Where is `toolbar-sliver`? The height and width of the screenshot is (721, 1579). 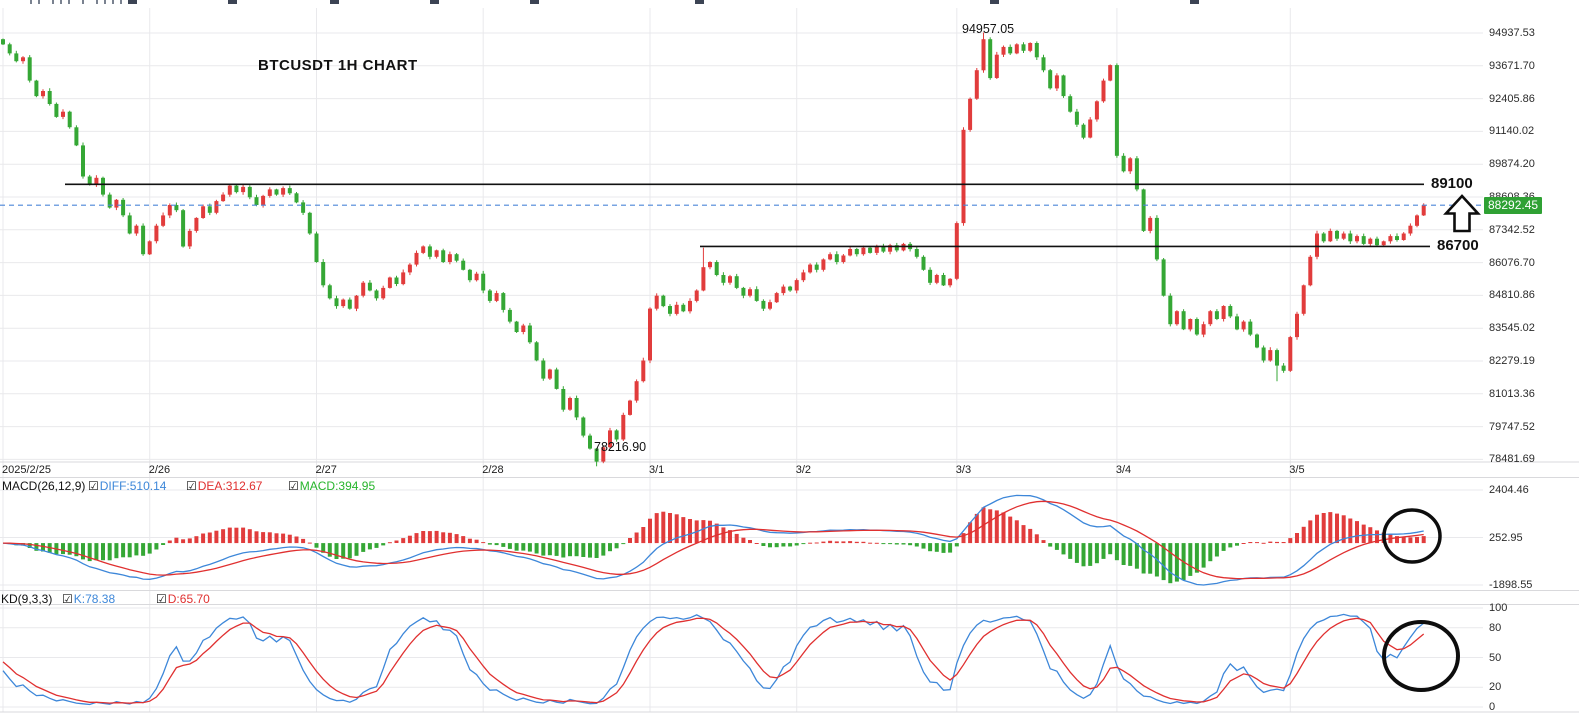 toolbar-sliver is located at coordinates (614, 2).